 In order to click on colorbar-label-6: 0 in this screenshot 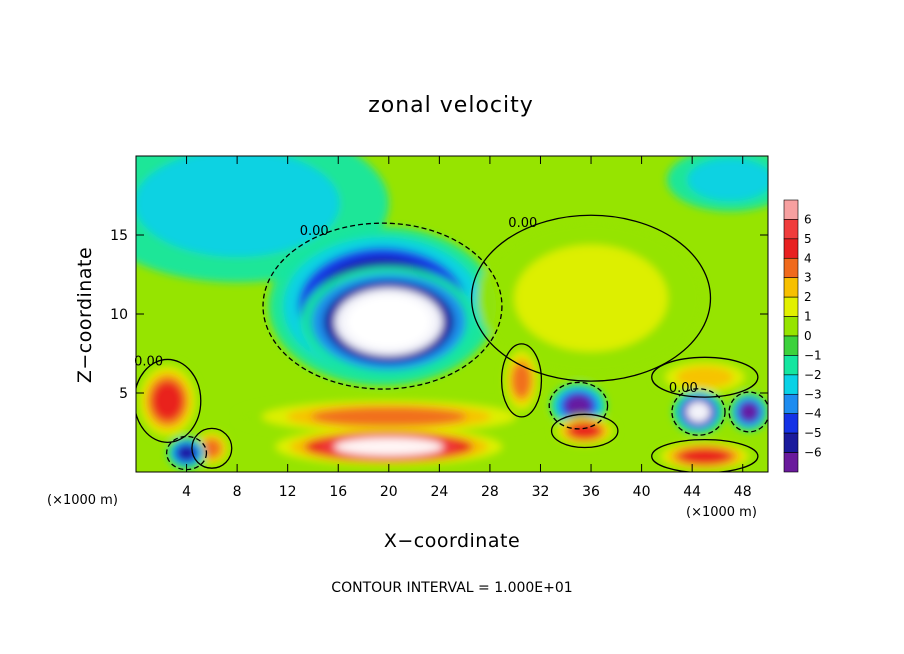, I will do `click(808, 336)`.